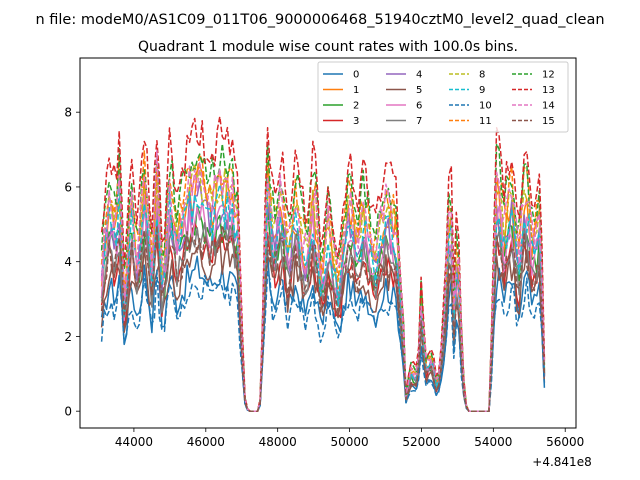  What do you see at coordinates (349, 442) in the screenshot?
I see `x-tick-label: 50000` at bounding box center [349, 442].